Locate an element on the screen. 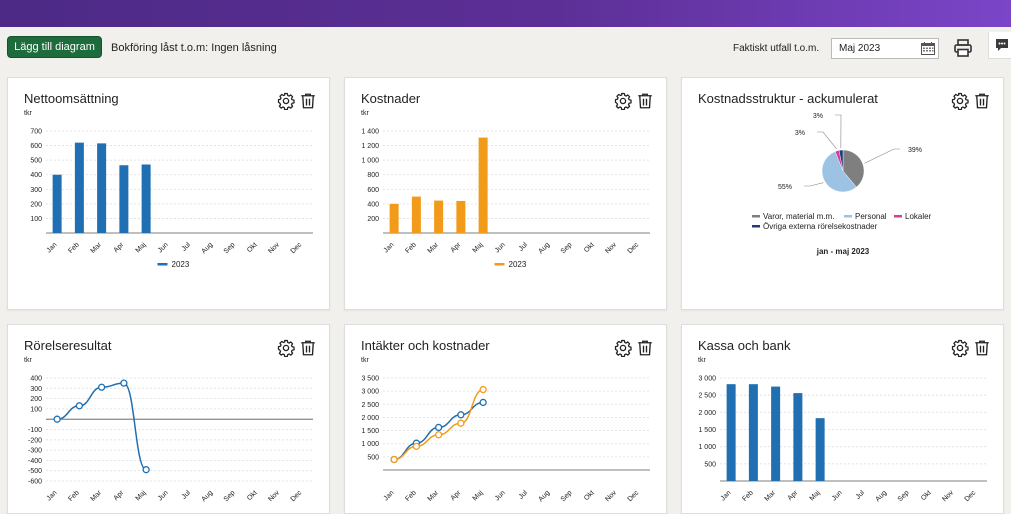 The height and width of the screenshot is (514, 1011). y-tick-label: 1 200 is located at coordinates (370, 146).